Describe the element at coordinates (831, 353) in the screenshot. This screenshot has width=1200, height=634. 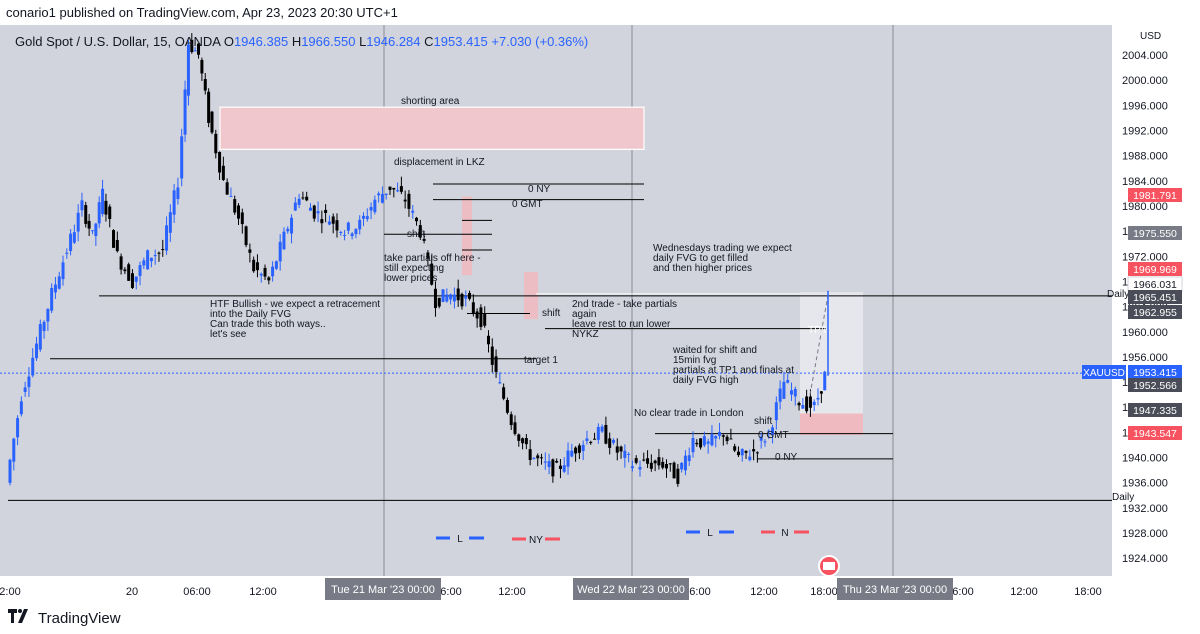
I see `tp-zone-box` at that location.